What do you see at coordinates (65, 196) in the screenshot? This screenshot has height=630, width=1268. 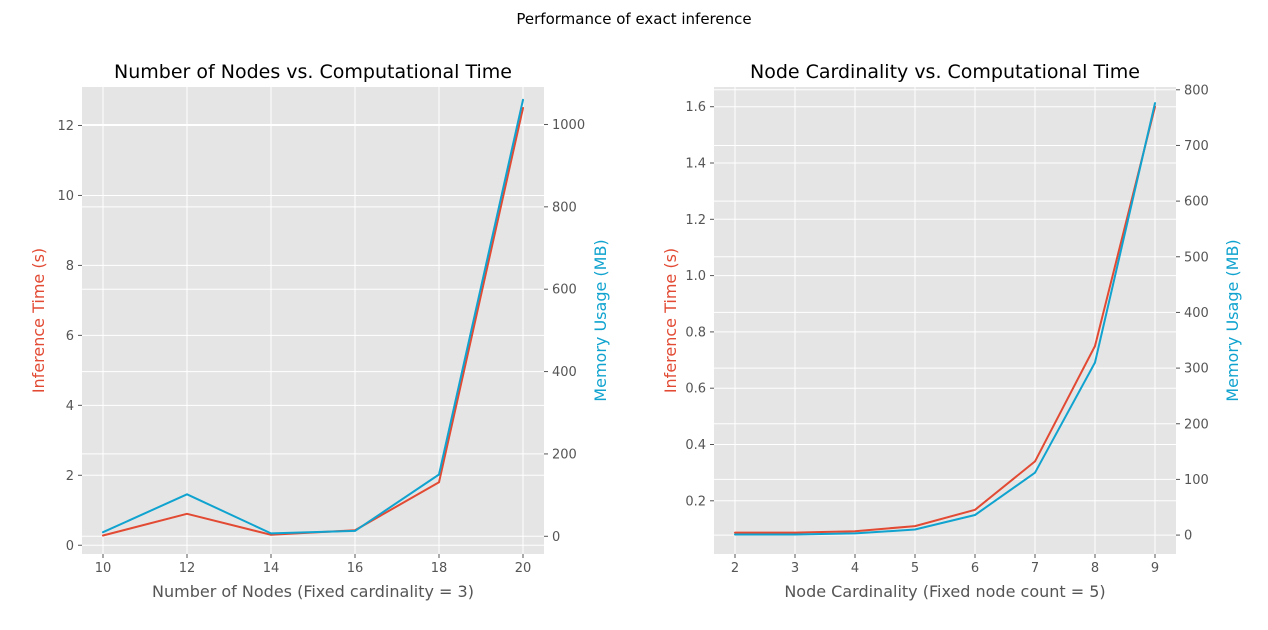 I see `y-tick-label-left: 10` at bounding box center [65, 196].